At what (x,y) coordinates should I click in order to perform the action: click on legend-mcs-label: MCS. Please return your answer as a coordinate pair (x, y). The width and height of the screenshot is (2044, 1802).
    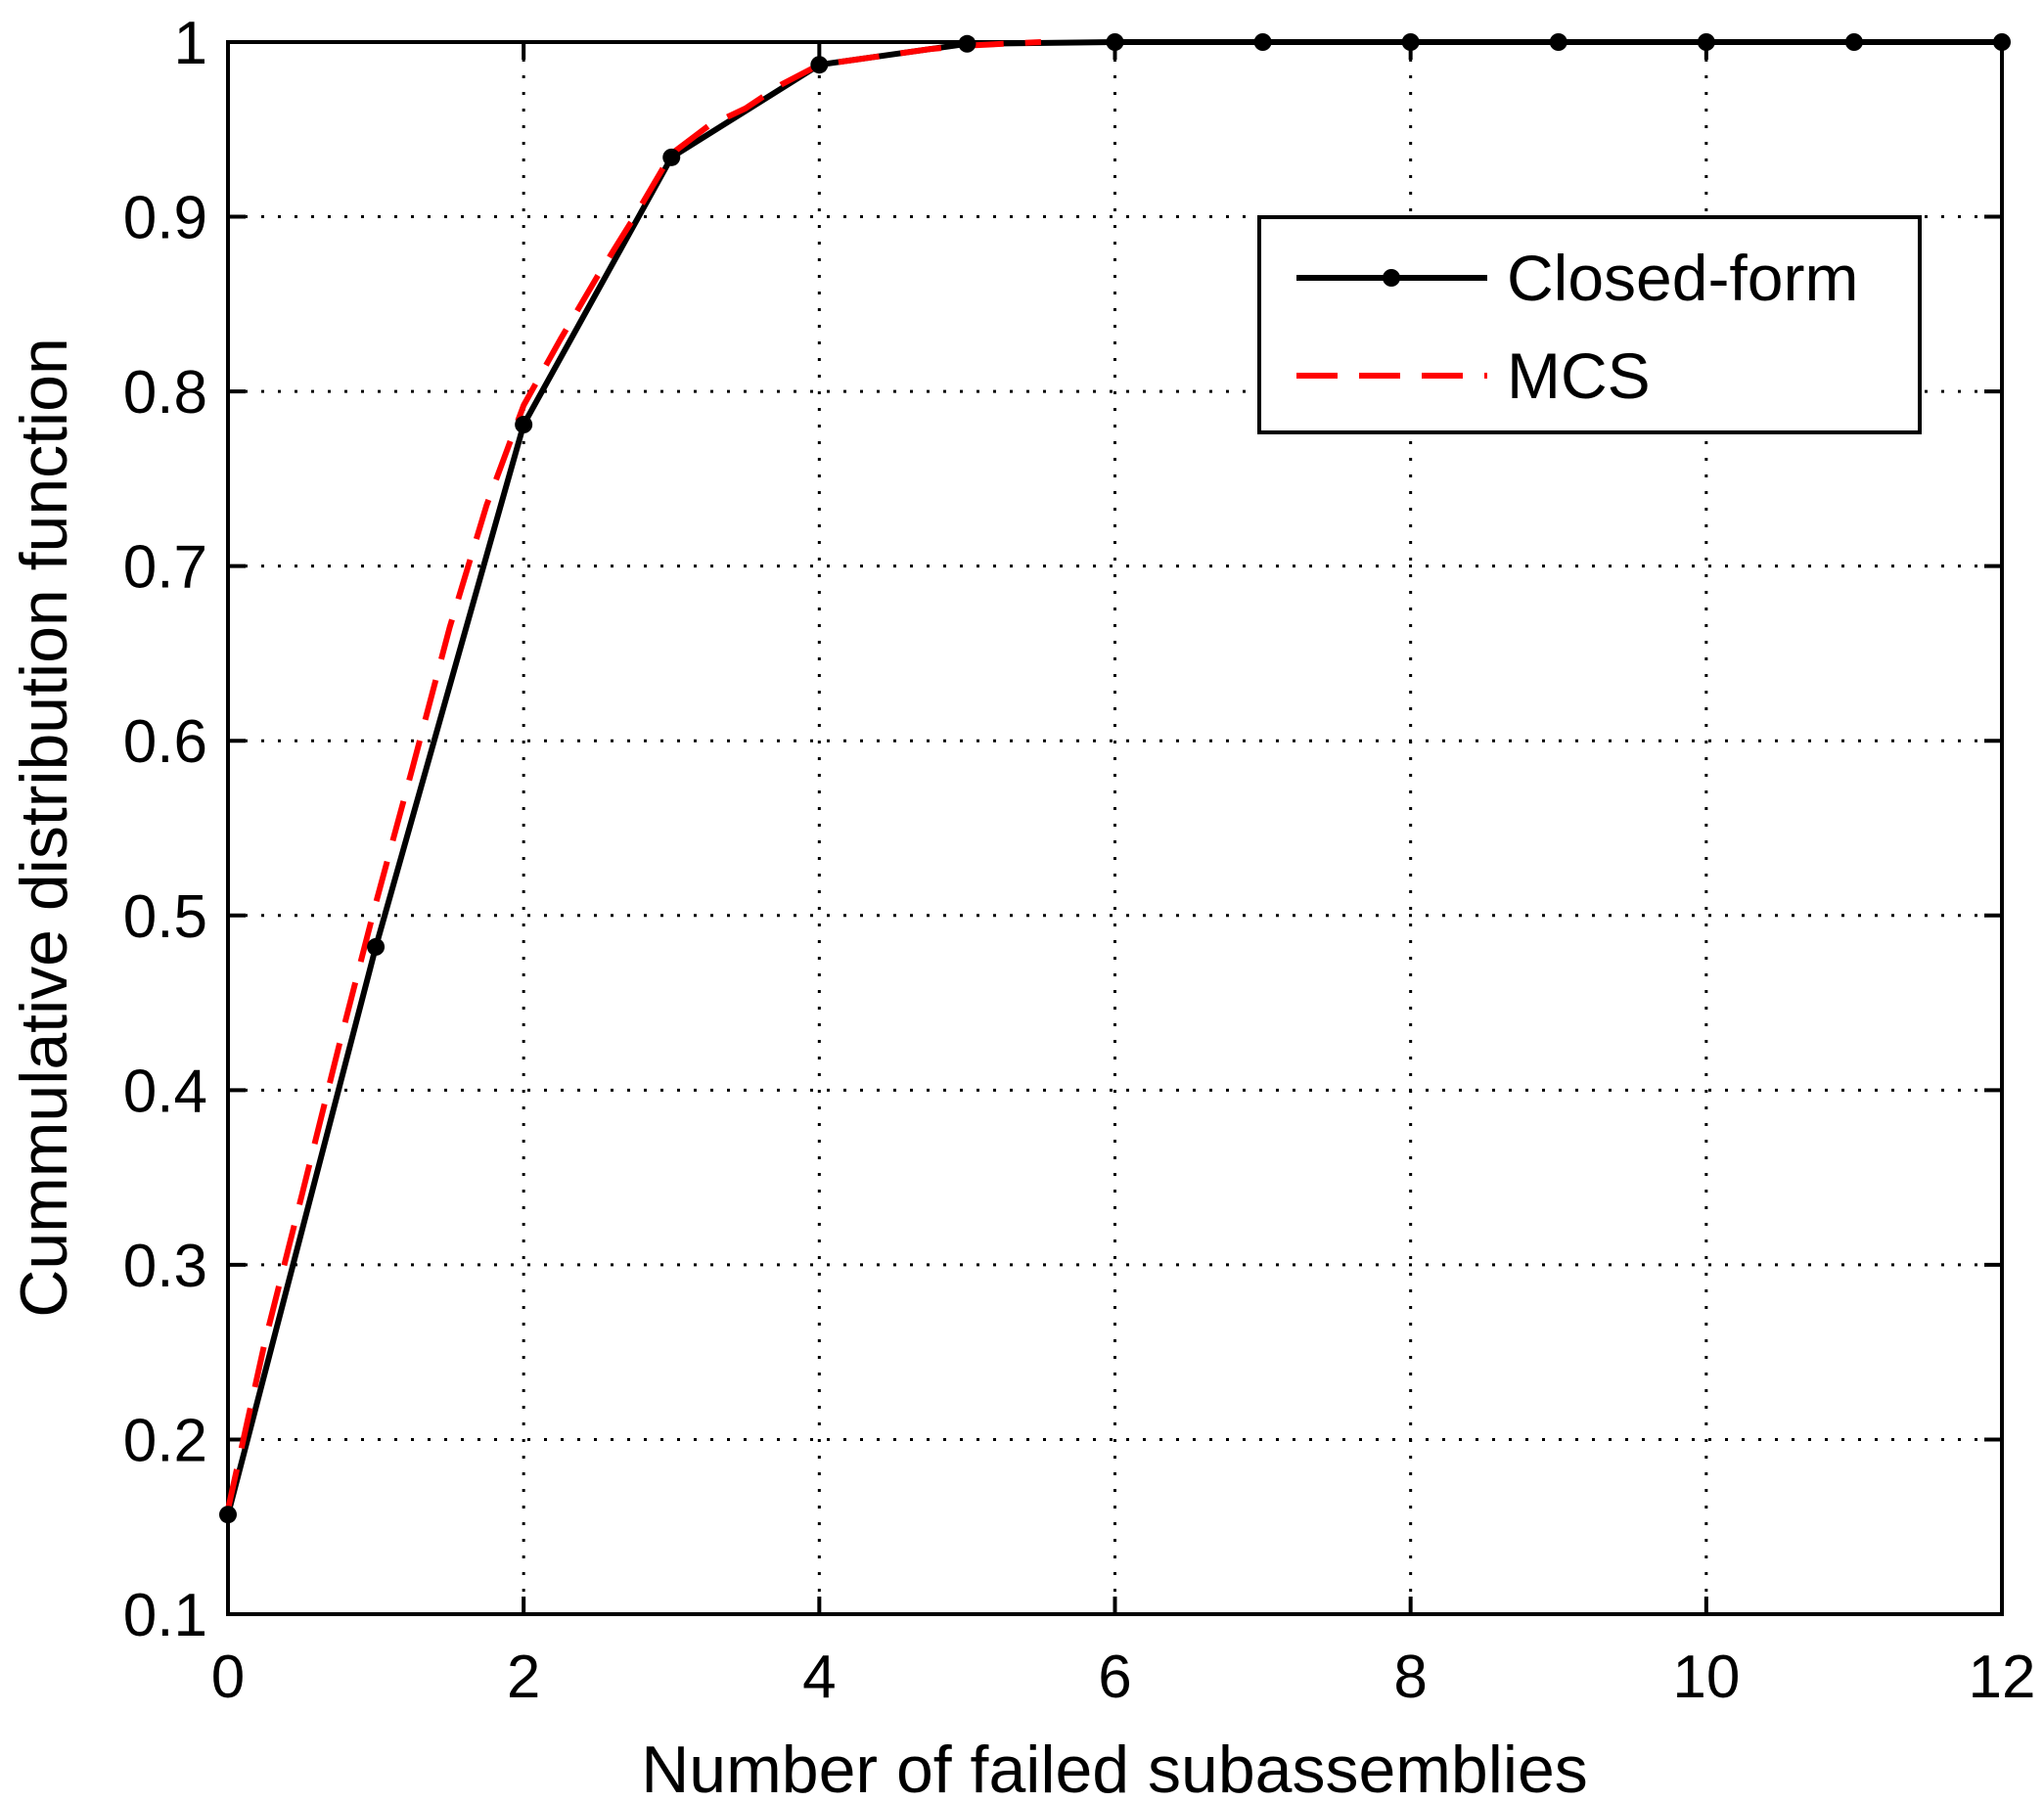
    Looking at the image, I should click on (1579, 376).